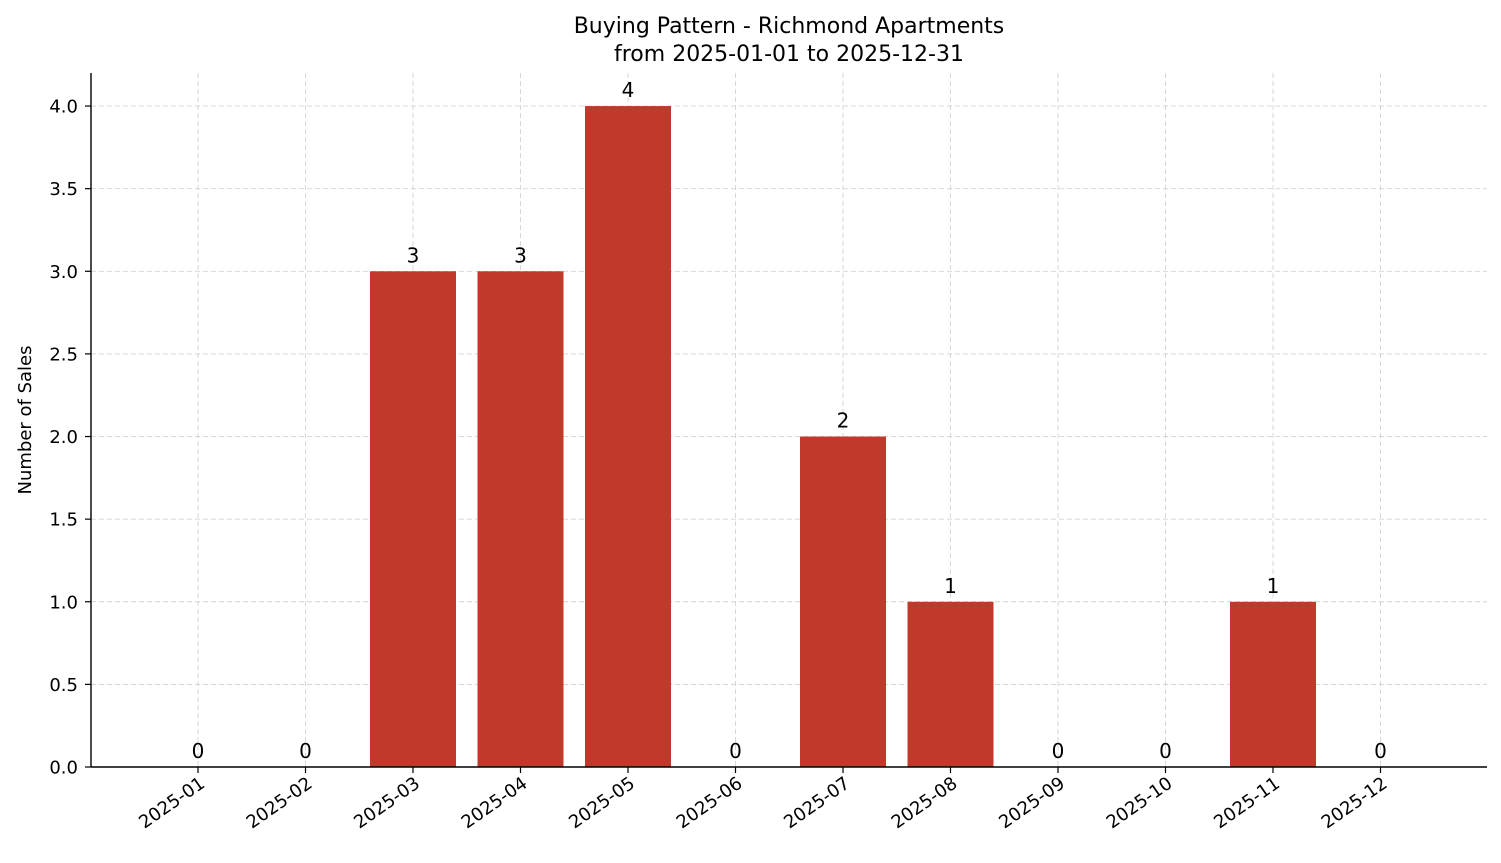  I want to click on x-tick-label: 2025-10, so click(1140, 803).